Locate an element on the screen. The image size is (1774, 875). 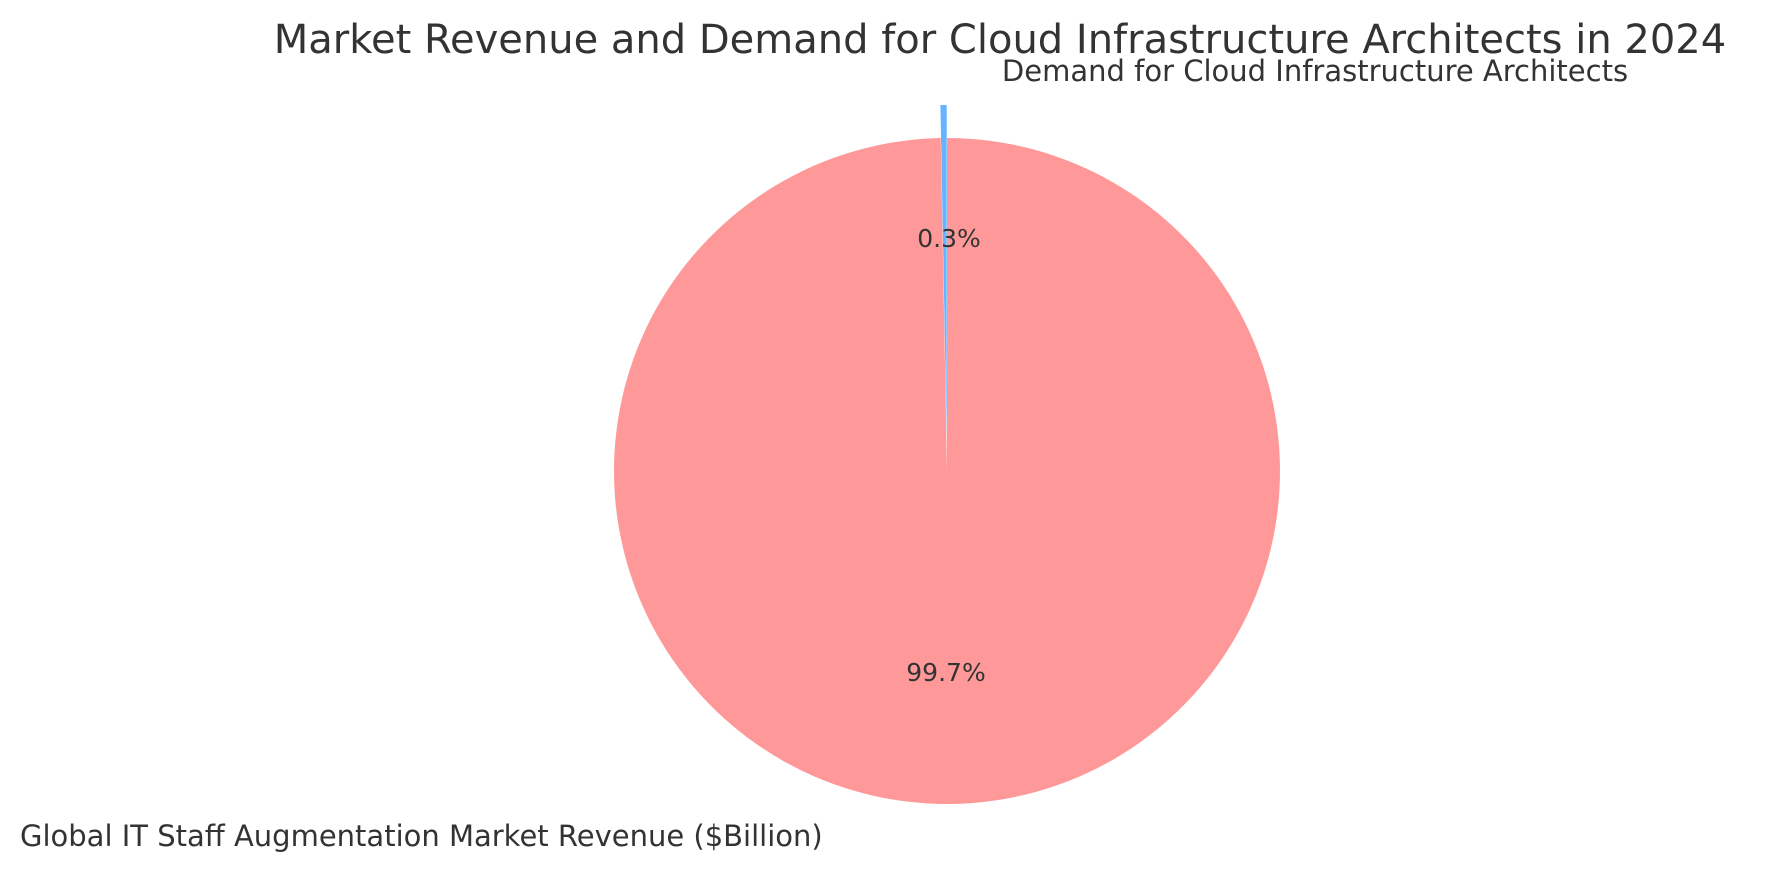
slice-percent-demand: 0.3% is located at coordinates (949, 238).